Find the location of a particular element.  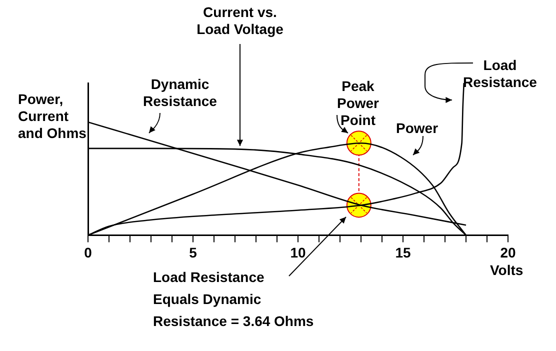

x-tick-label: 0 is located at coordinates (88, 252).